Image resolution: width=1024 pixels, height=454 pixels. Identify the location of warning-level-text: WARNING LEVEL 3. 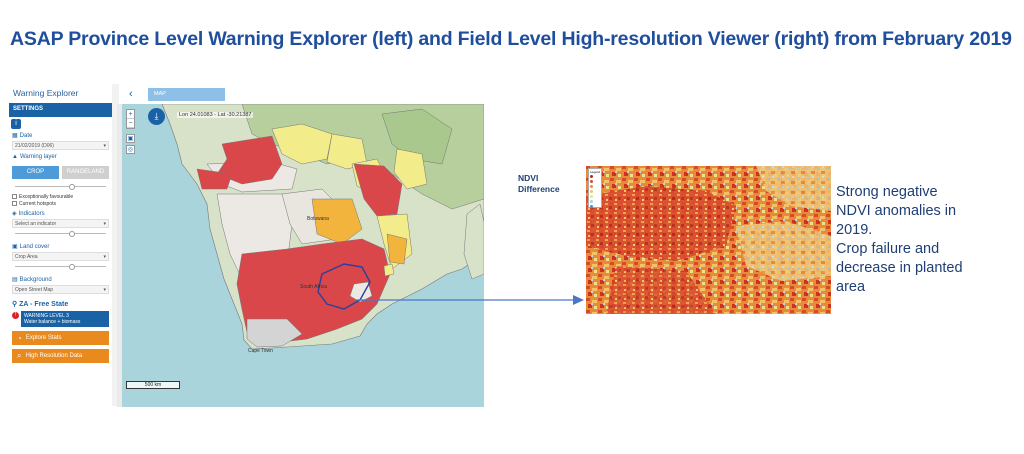
(46, 316).